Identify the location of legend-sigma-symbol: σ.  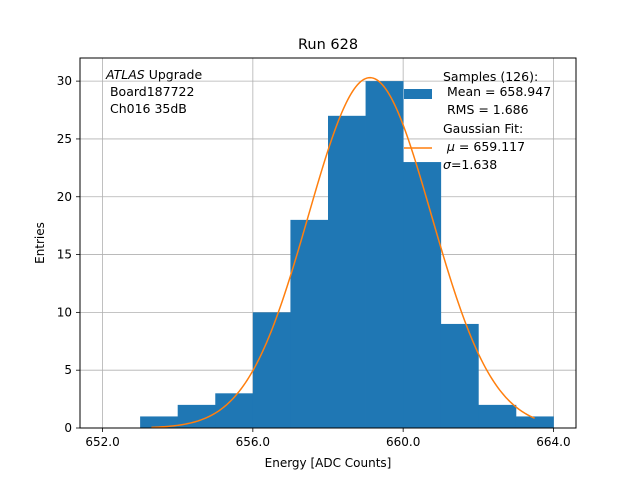
(447, 164).